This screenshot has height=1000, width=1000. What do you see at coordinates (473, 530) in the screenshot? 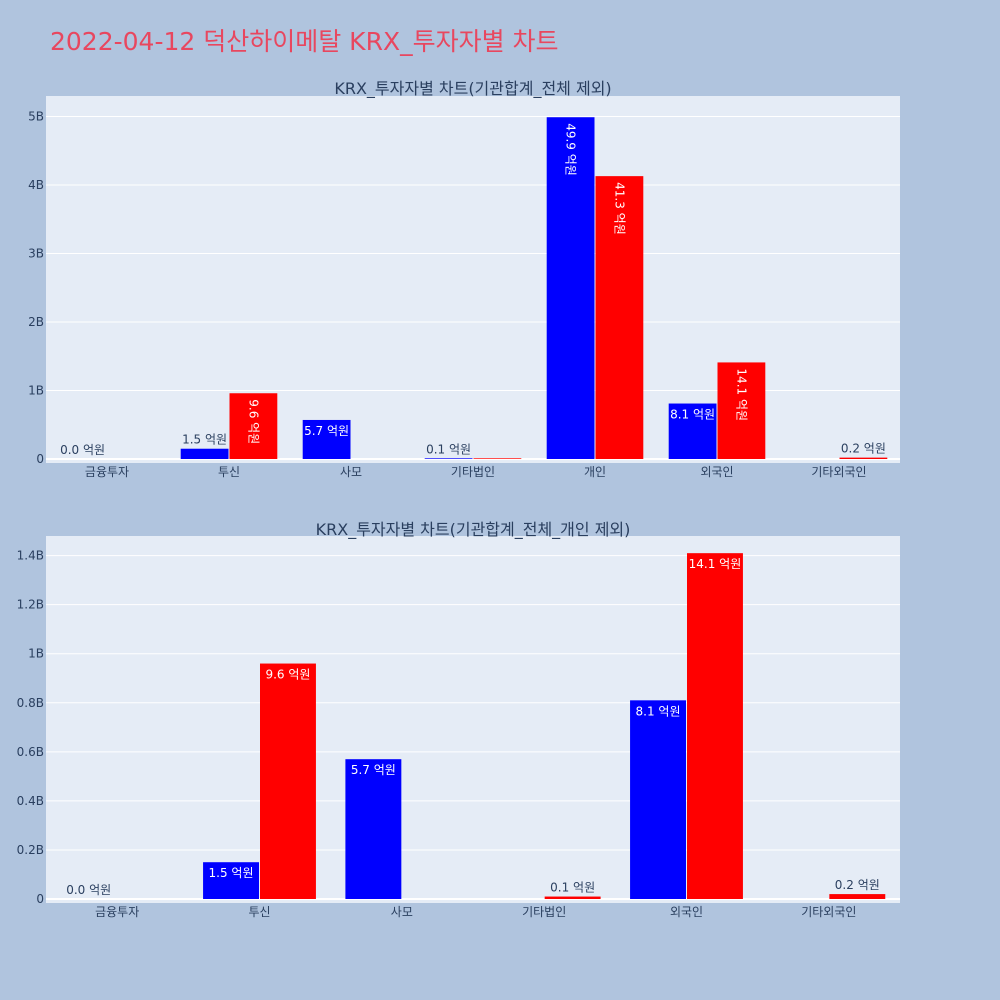
I see `chart-title: KRX_투자자별 차트(기관합계_전체_개인 제외)` at bounding box center [473, 530].